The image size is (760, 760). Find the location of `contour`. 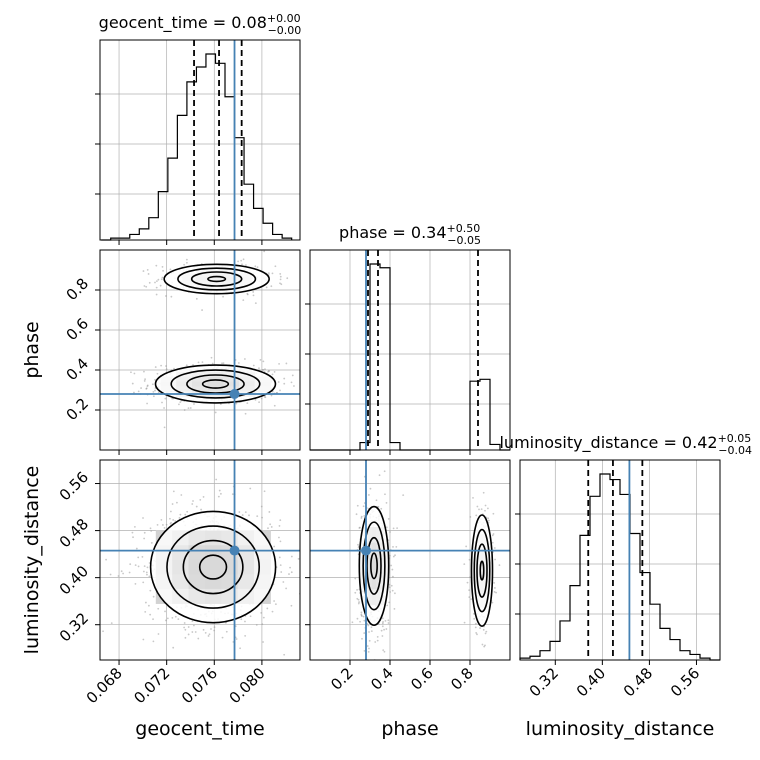

contour is located at coordinates (213, 567).